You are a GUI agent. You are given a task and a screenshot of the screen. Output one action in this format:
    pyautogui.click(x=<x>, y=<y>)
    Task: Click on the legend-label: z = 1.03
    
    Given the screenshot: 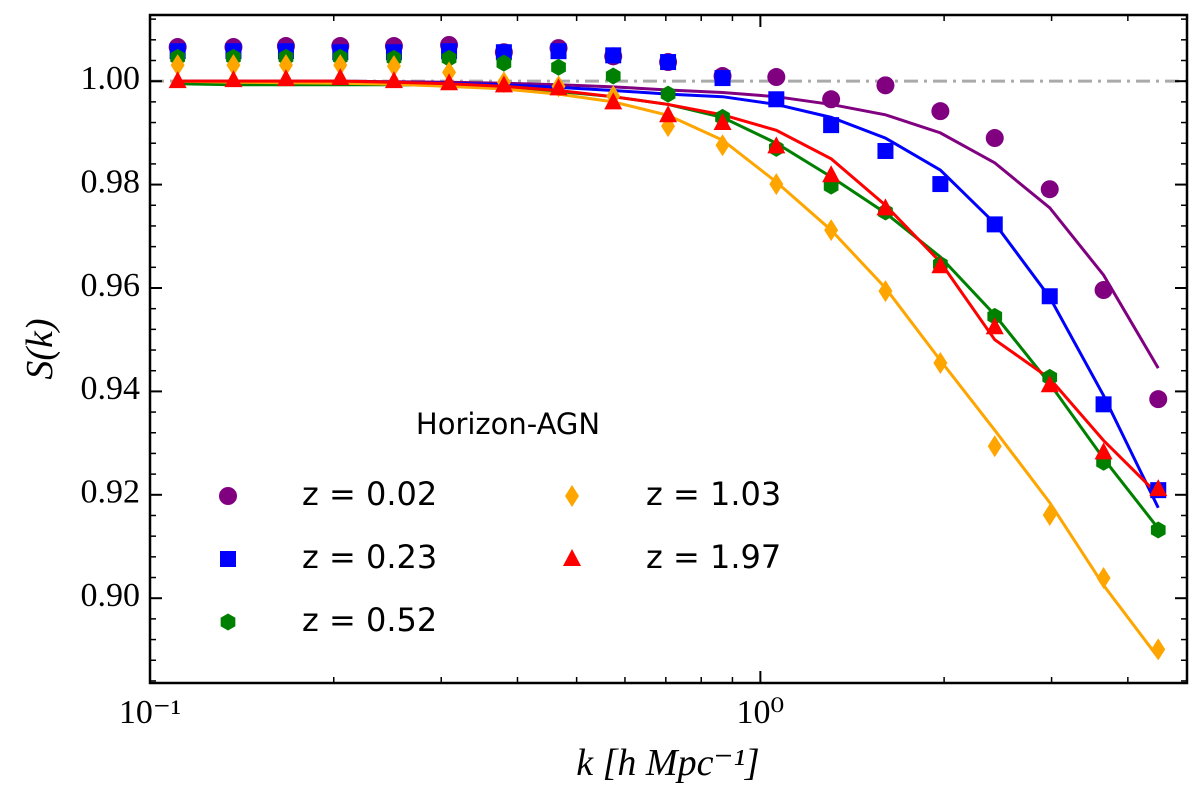 What is the action you would take?
    pyautogui.click(x=713, y=494)
    